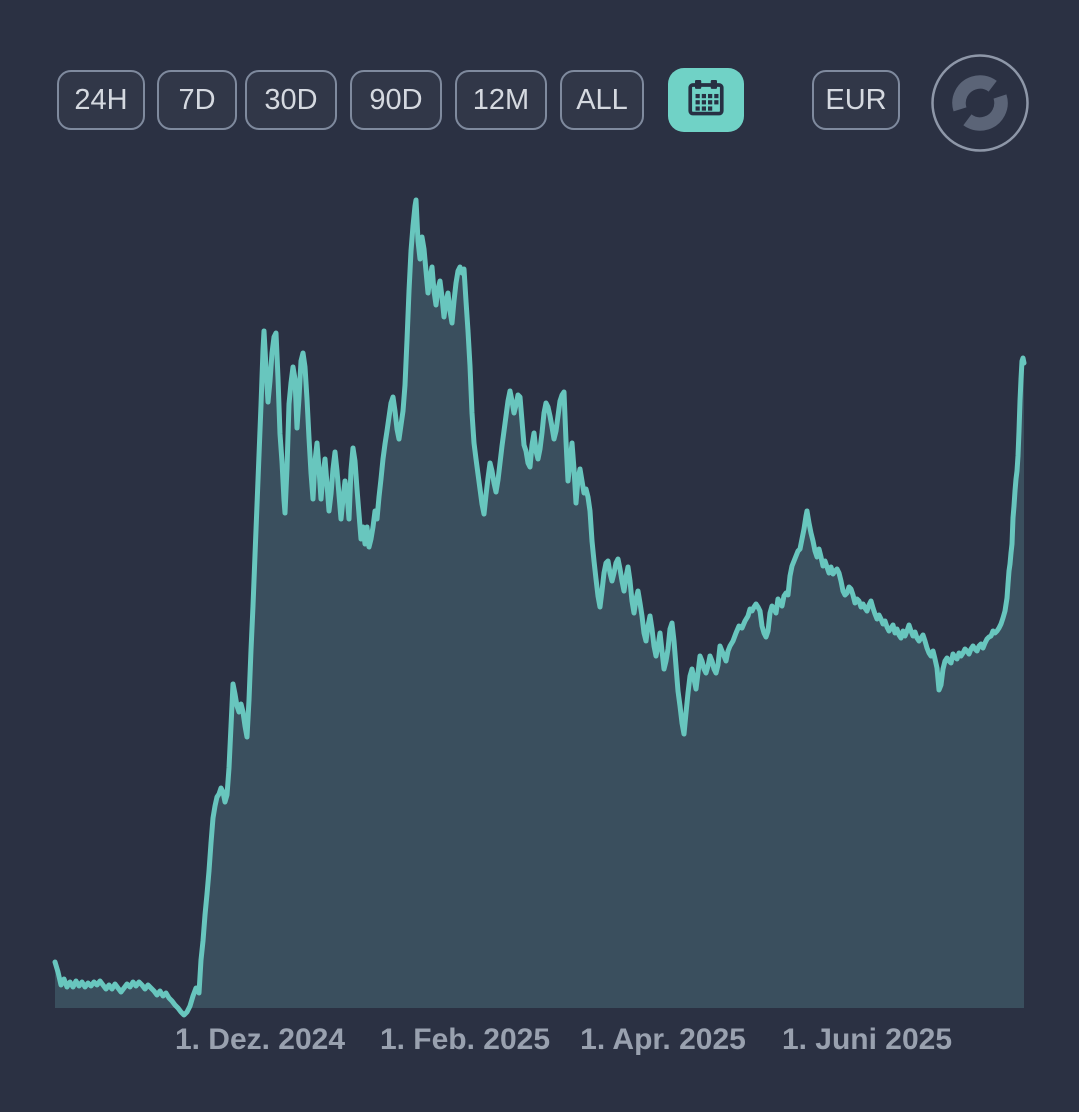 This screenshot has width=1079, height=1112. I want to click on range-button-12m: 12M, so click(501, 100).